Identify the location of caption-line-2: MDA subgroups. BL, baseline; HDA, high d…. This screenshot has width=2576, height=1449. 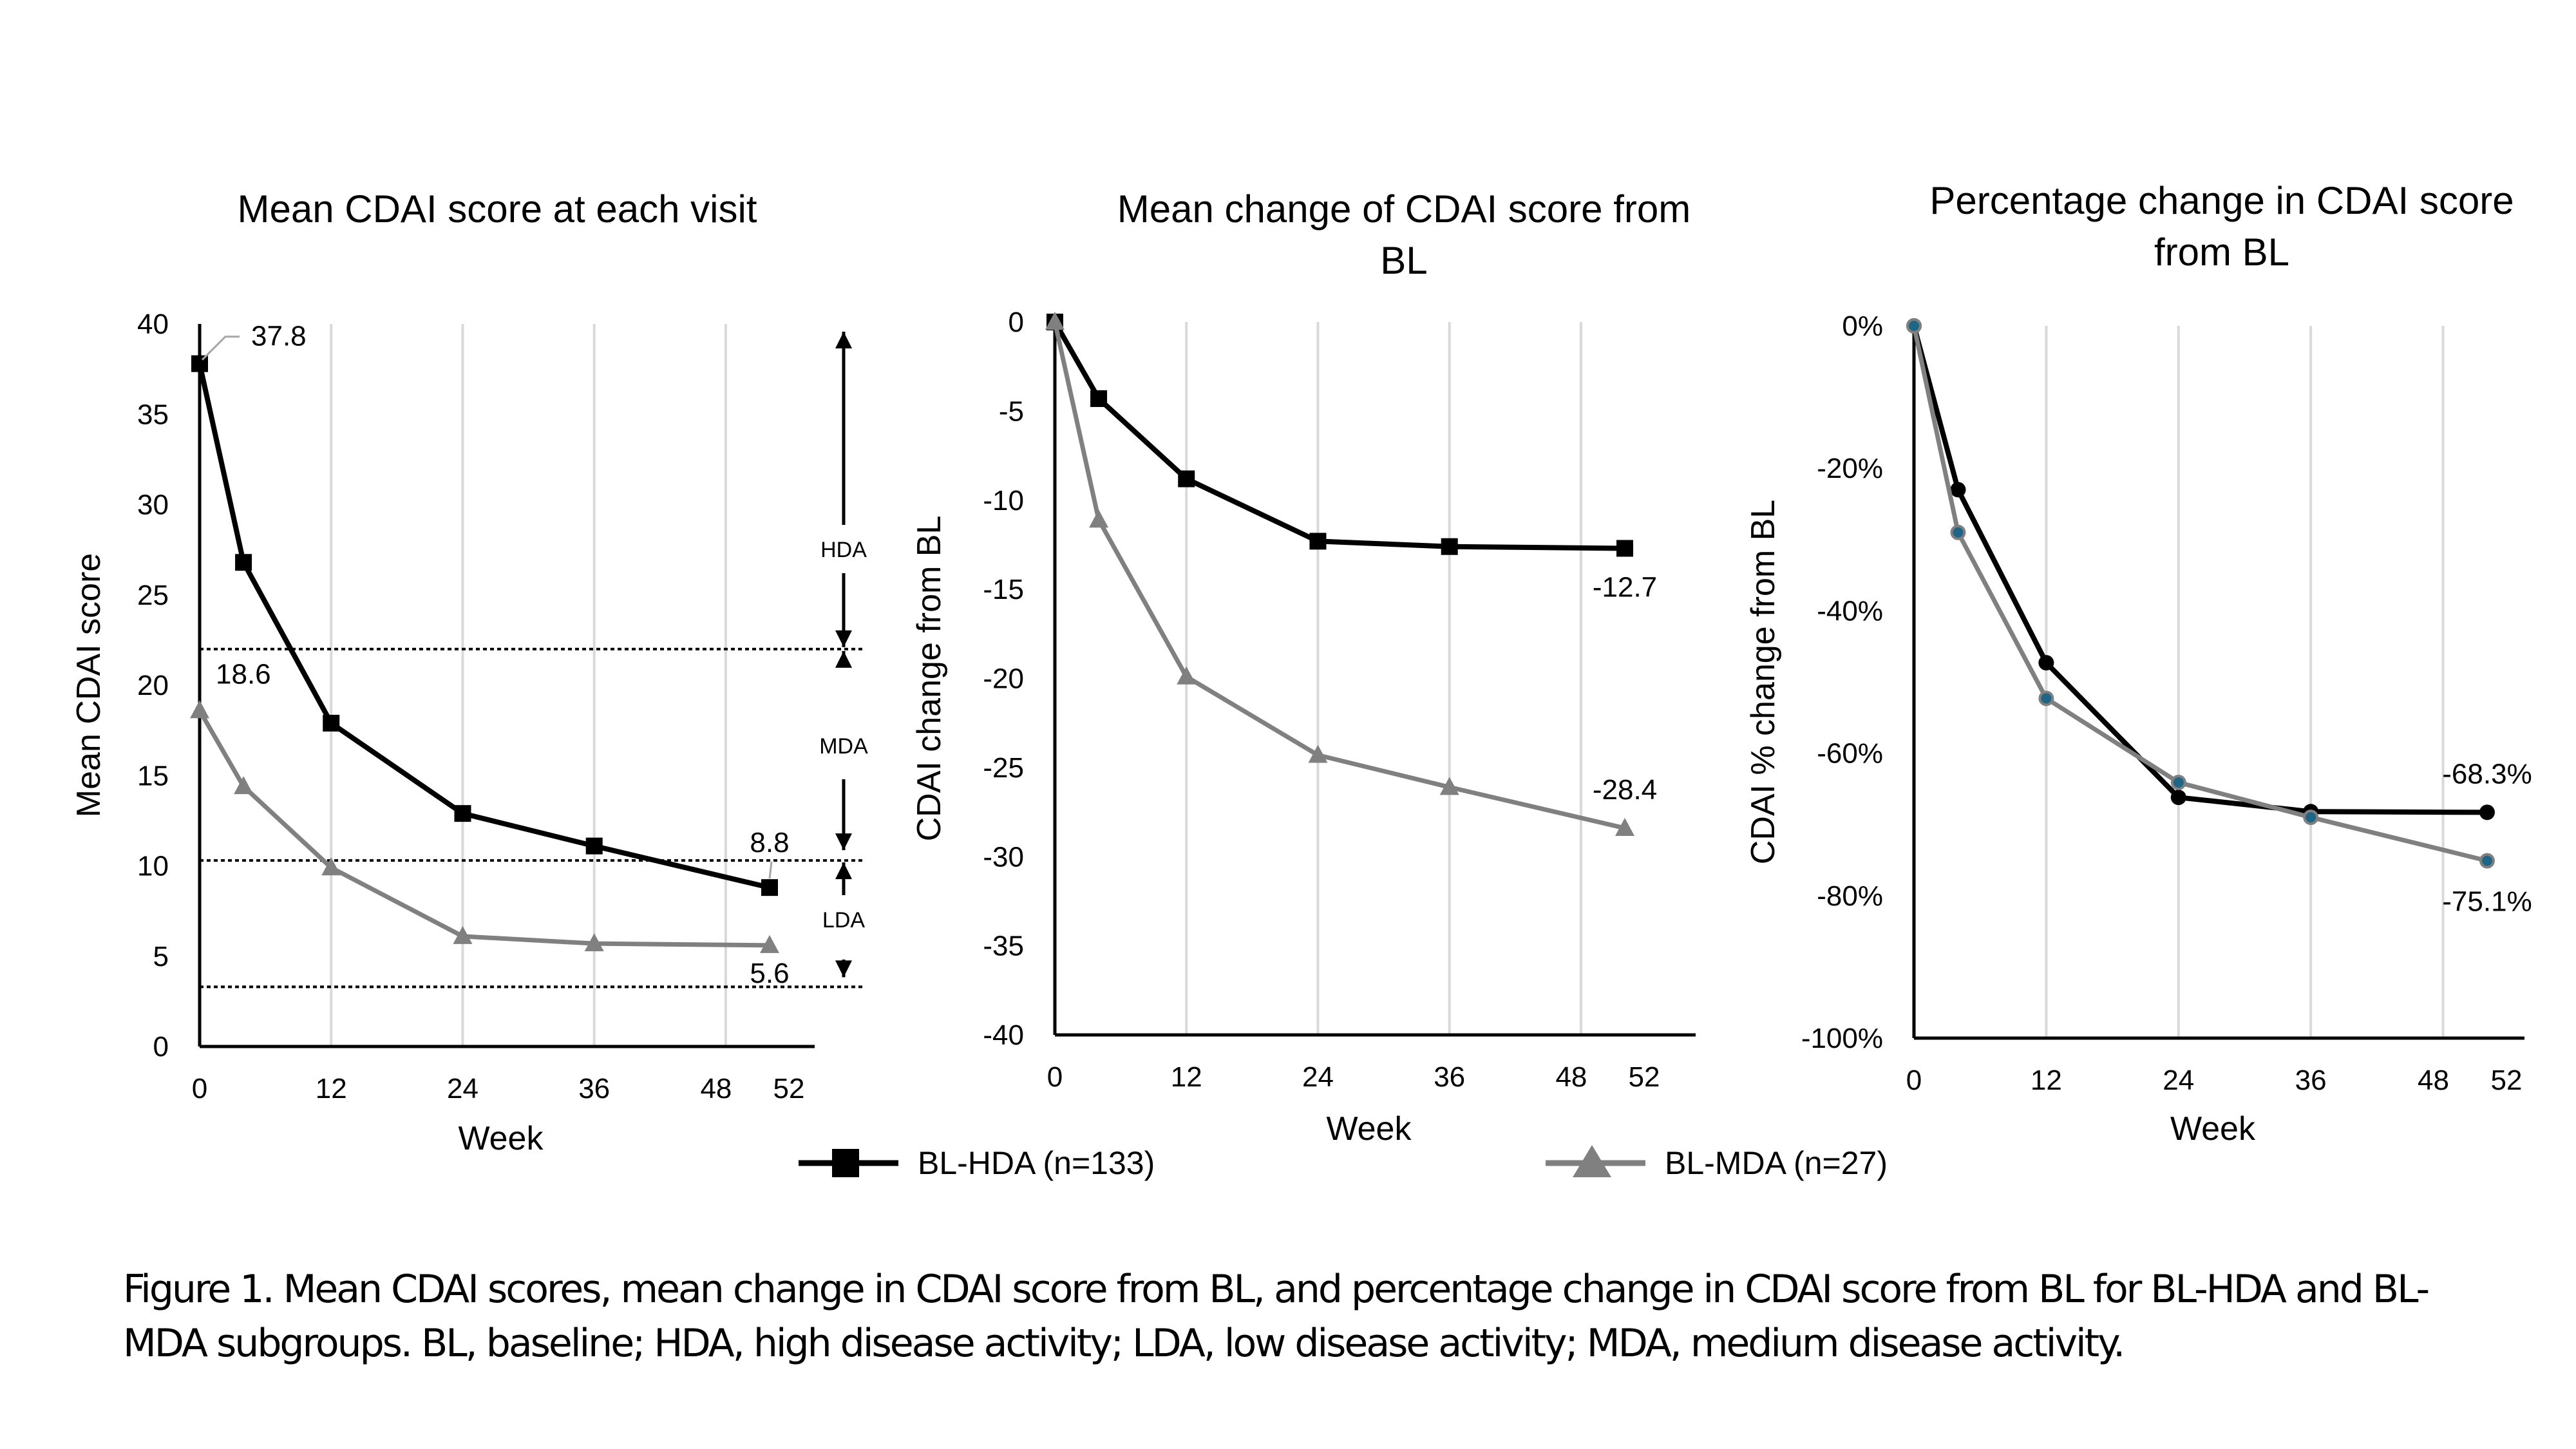
(1124, 1343).